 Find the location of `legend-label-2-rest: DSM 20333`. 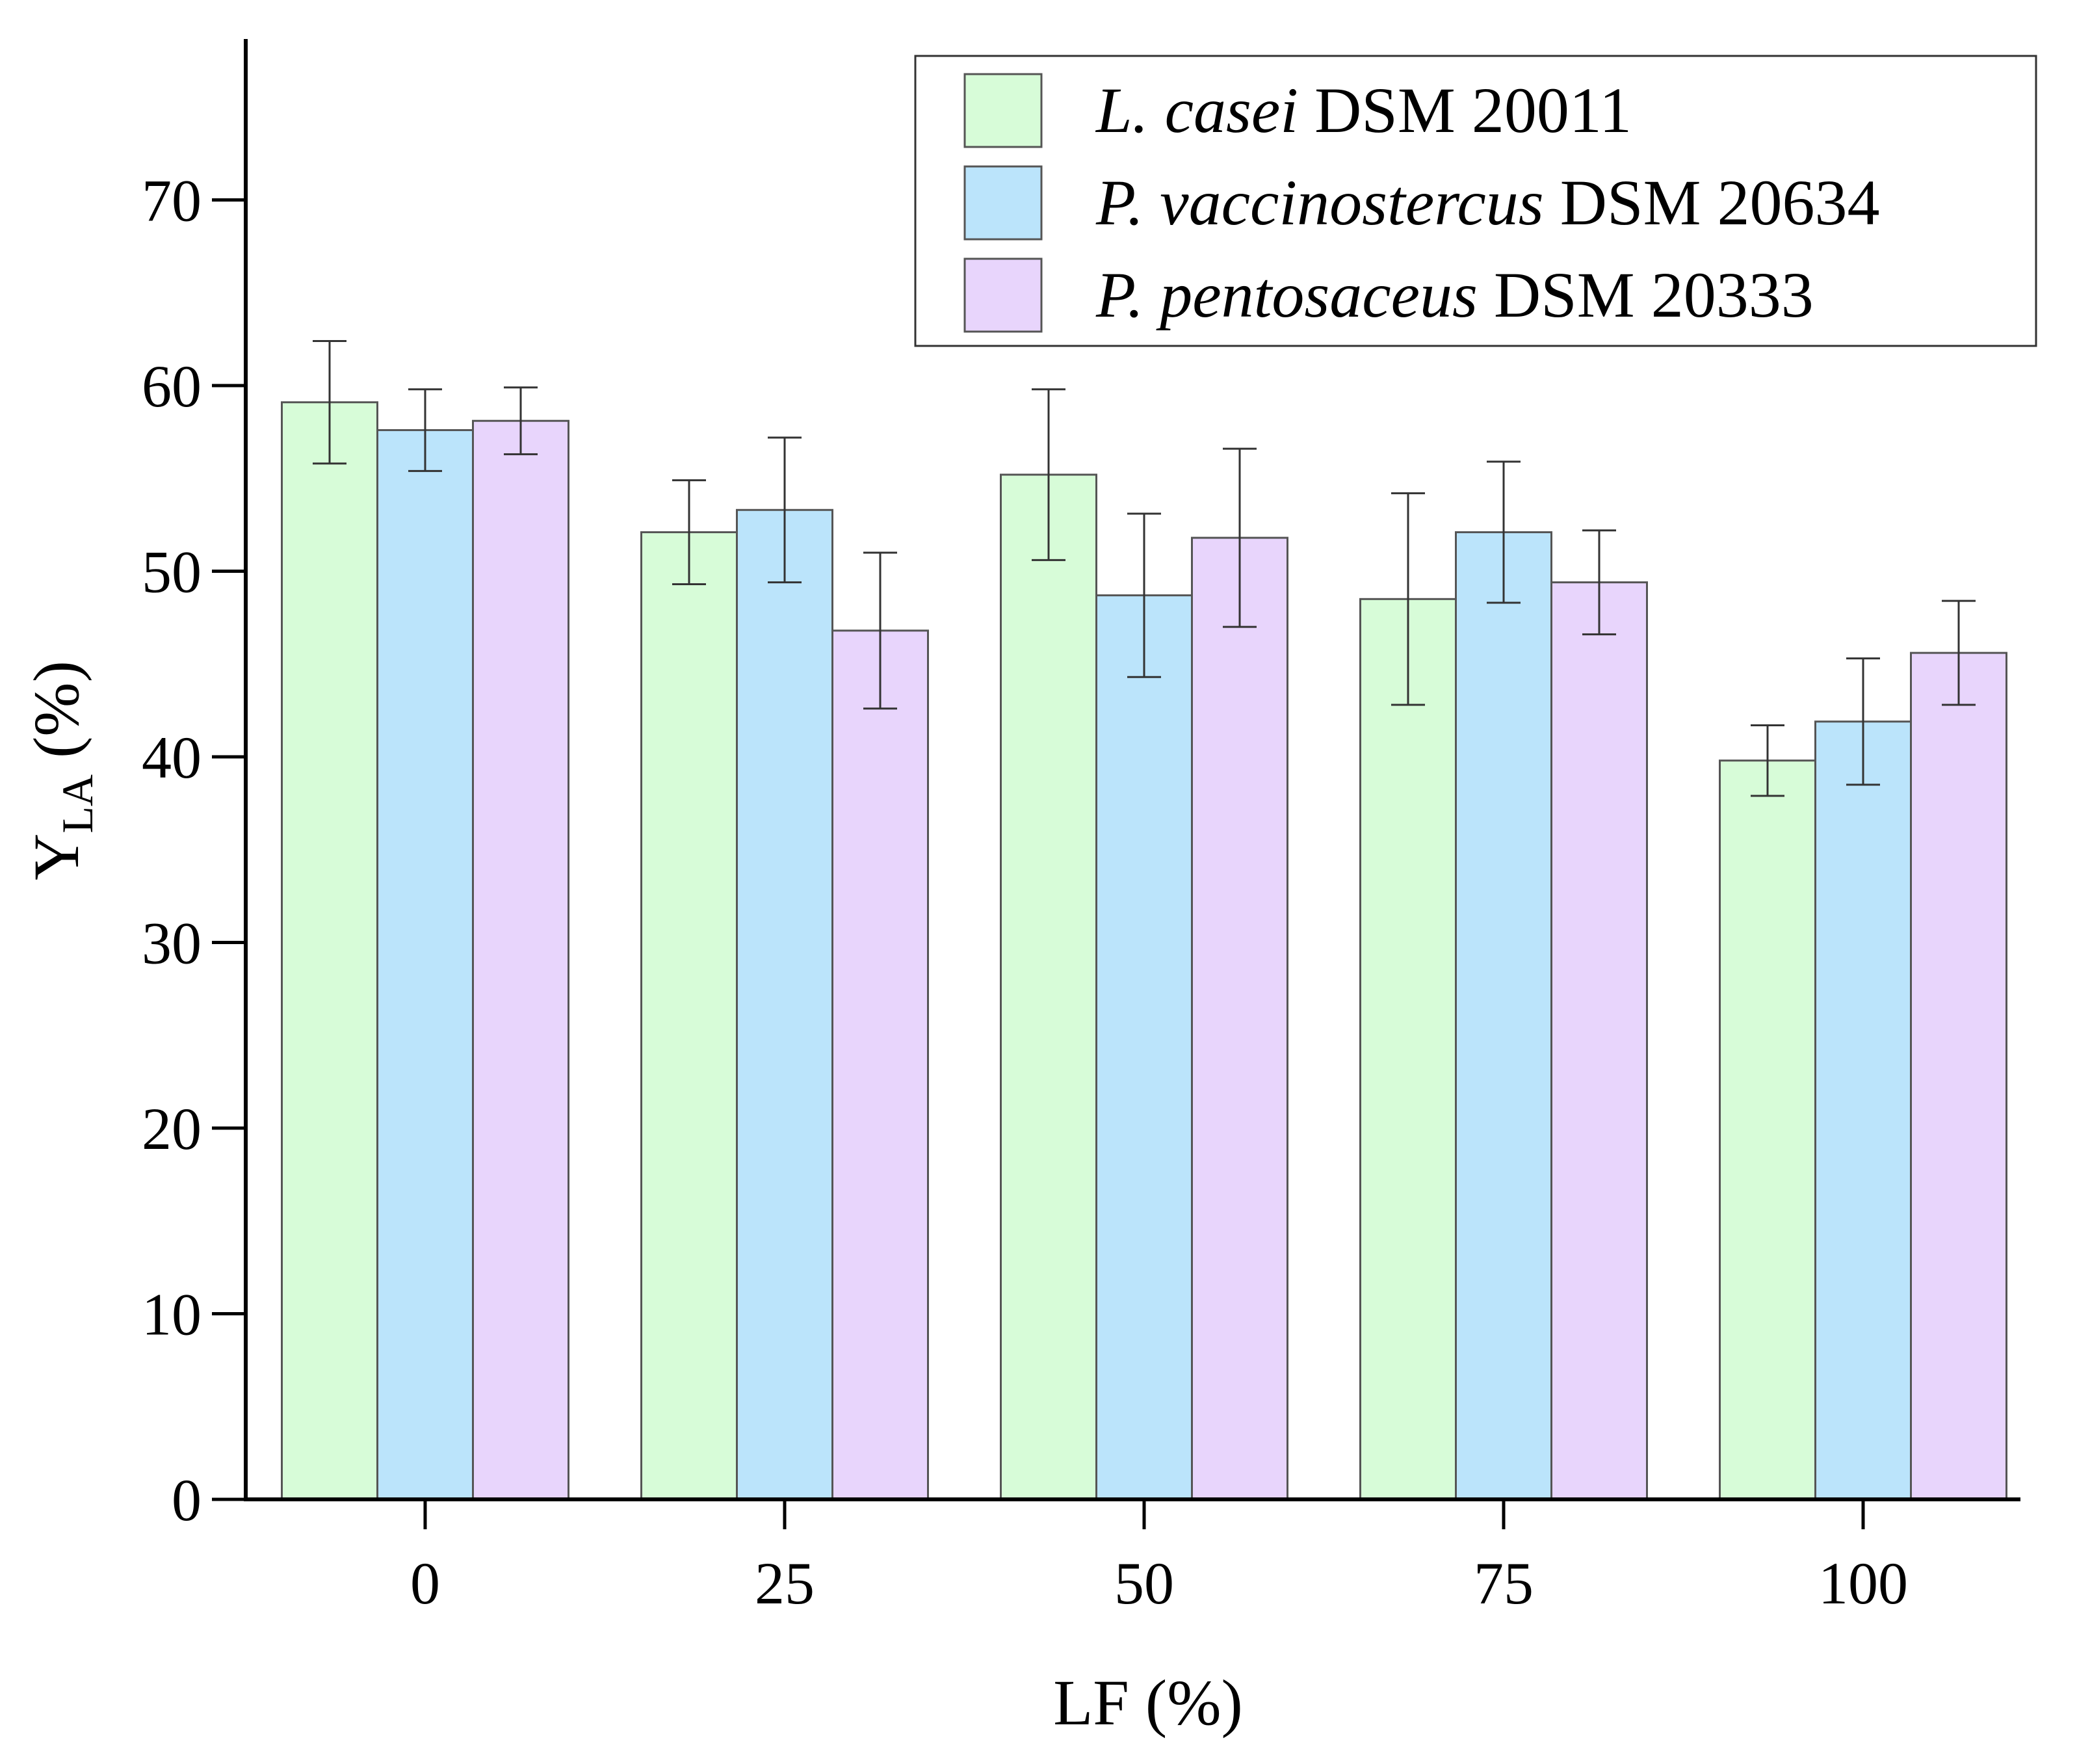

legend-label-2-rest: DSM 20333 is located at coordinates (1646, 295).